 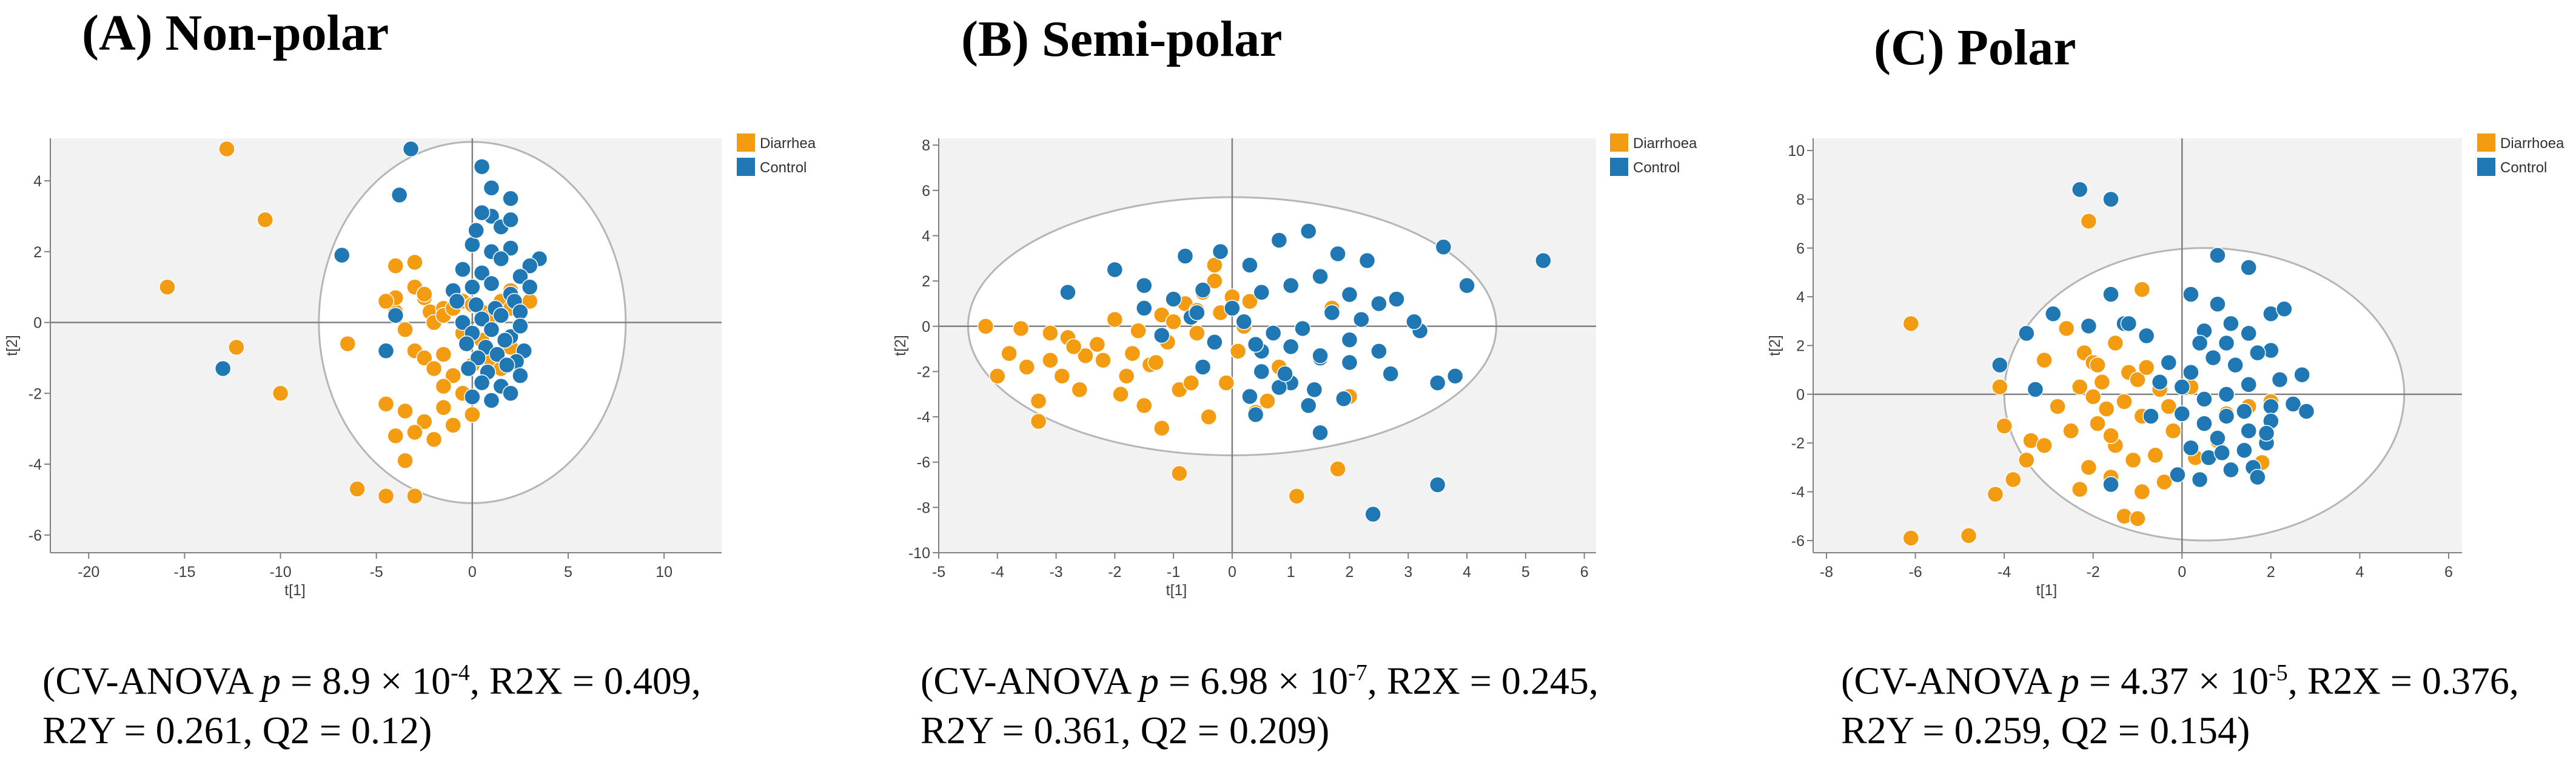 I want to click on x-tick-label: 5, so click(x=1526, y=572).